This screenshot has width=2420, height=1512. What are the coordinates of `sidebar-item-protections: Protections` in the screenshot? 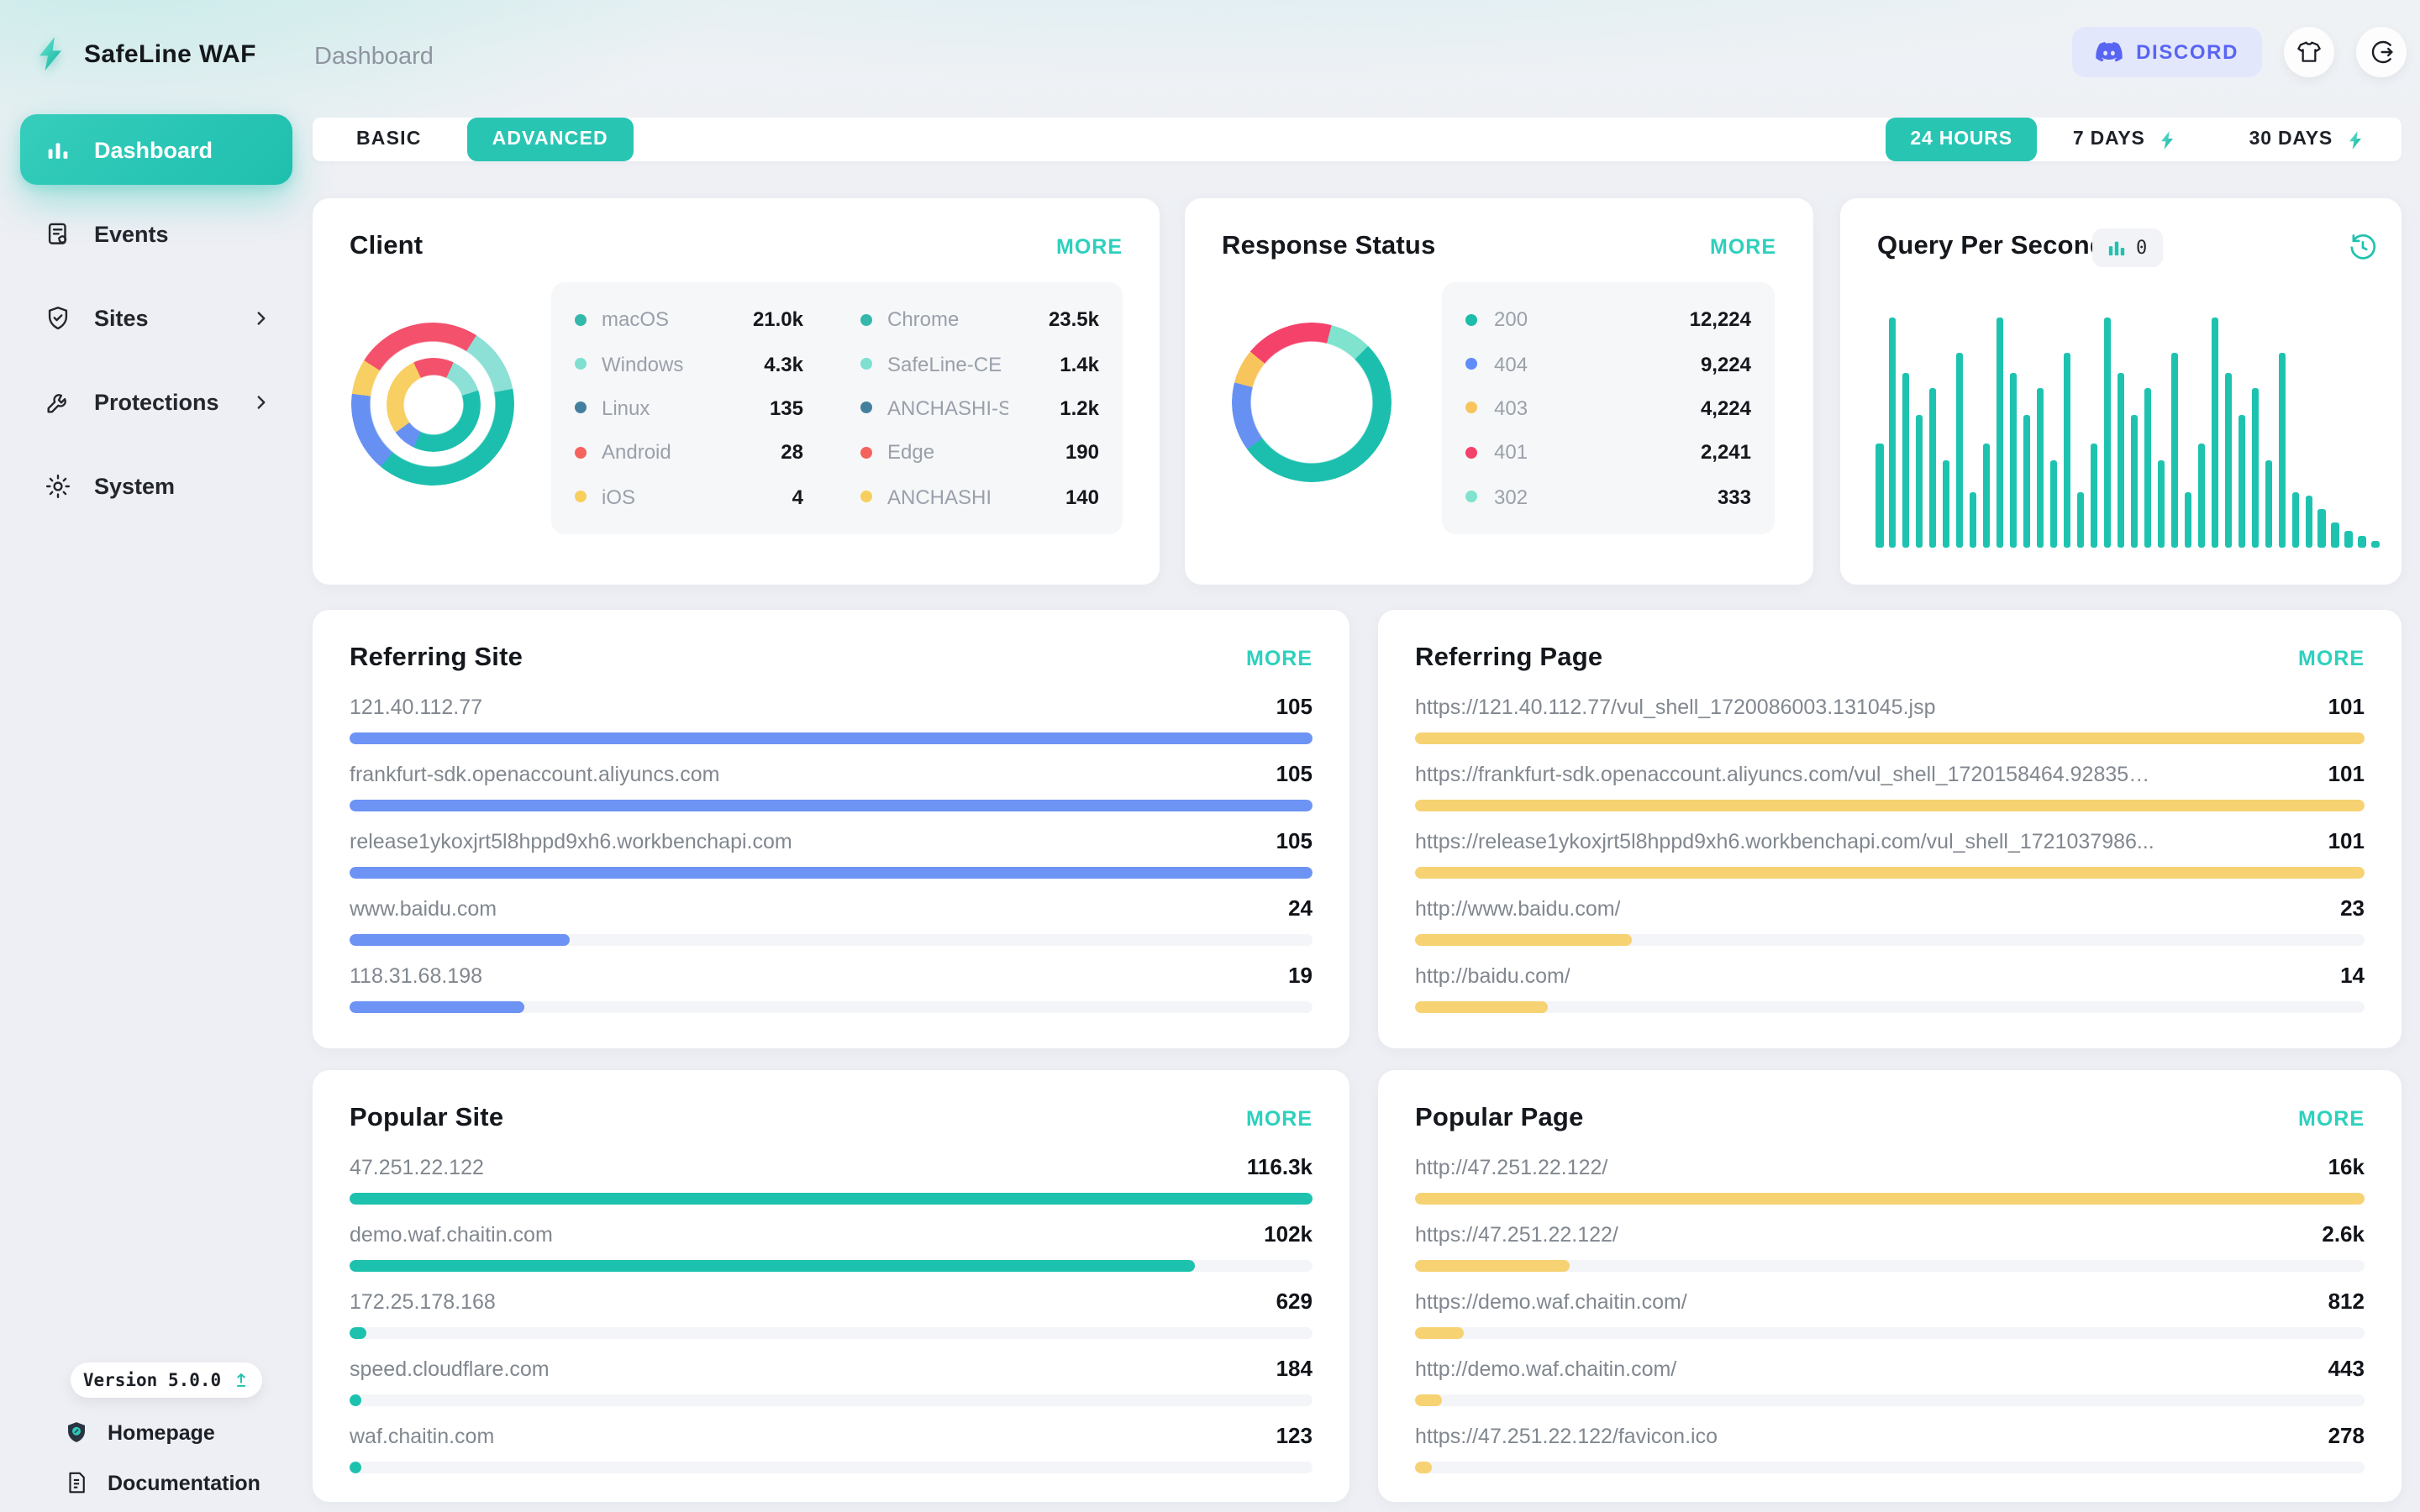 It's located at (156, 401).